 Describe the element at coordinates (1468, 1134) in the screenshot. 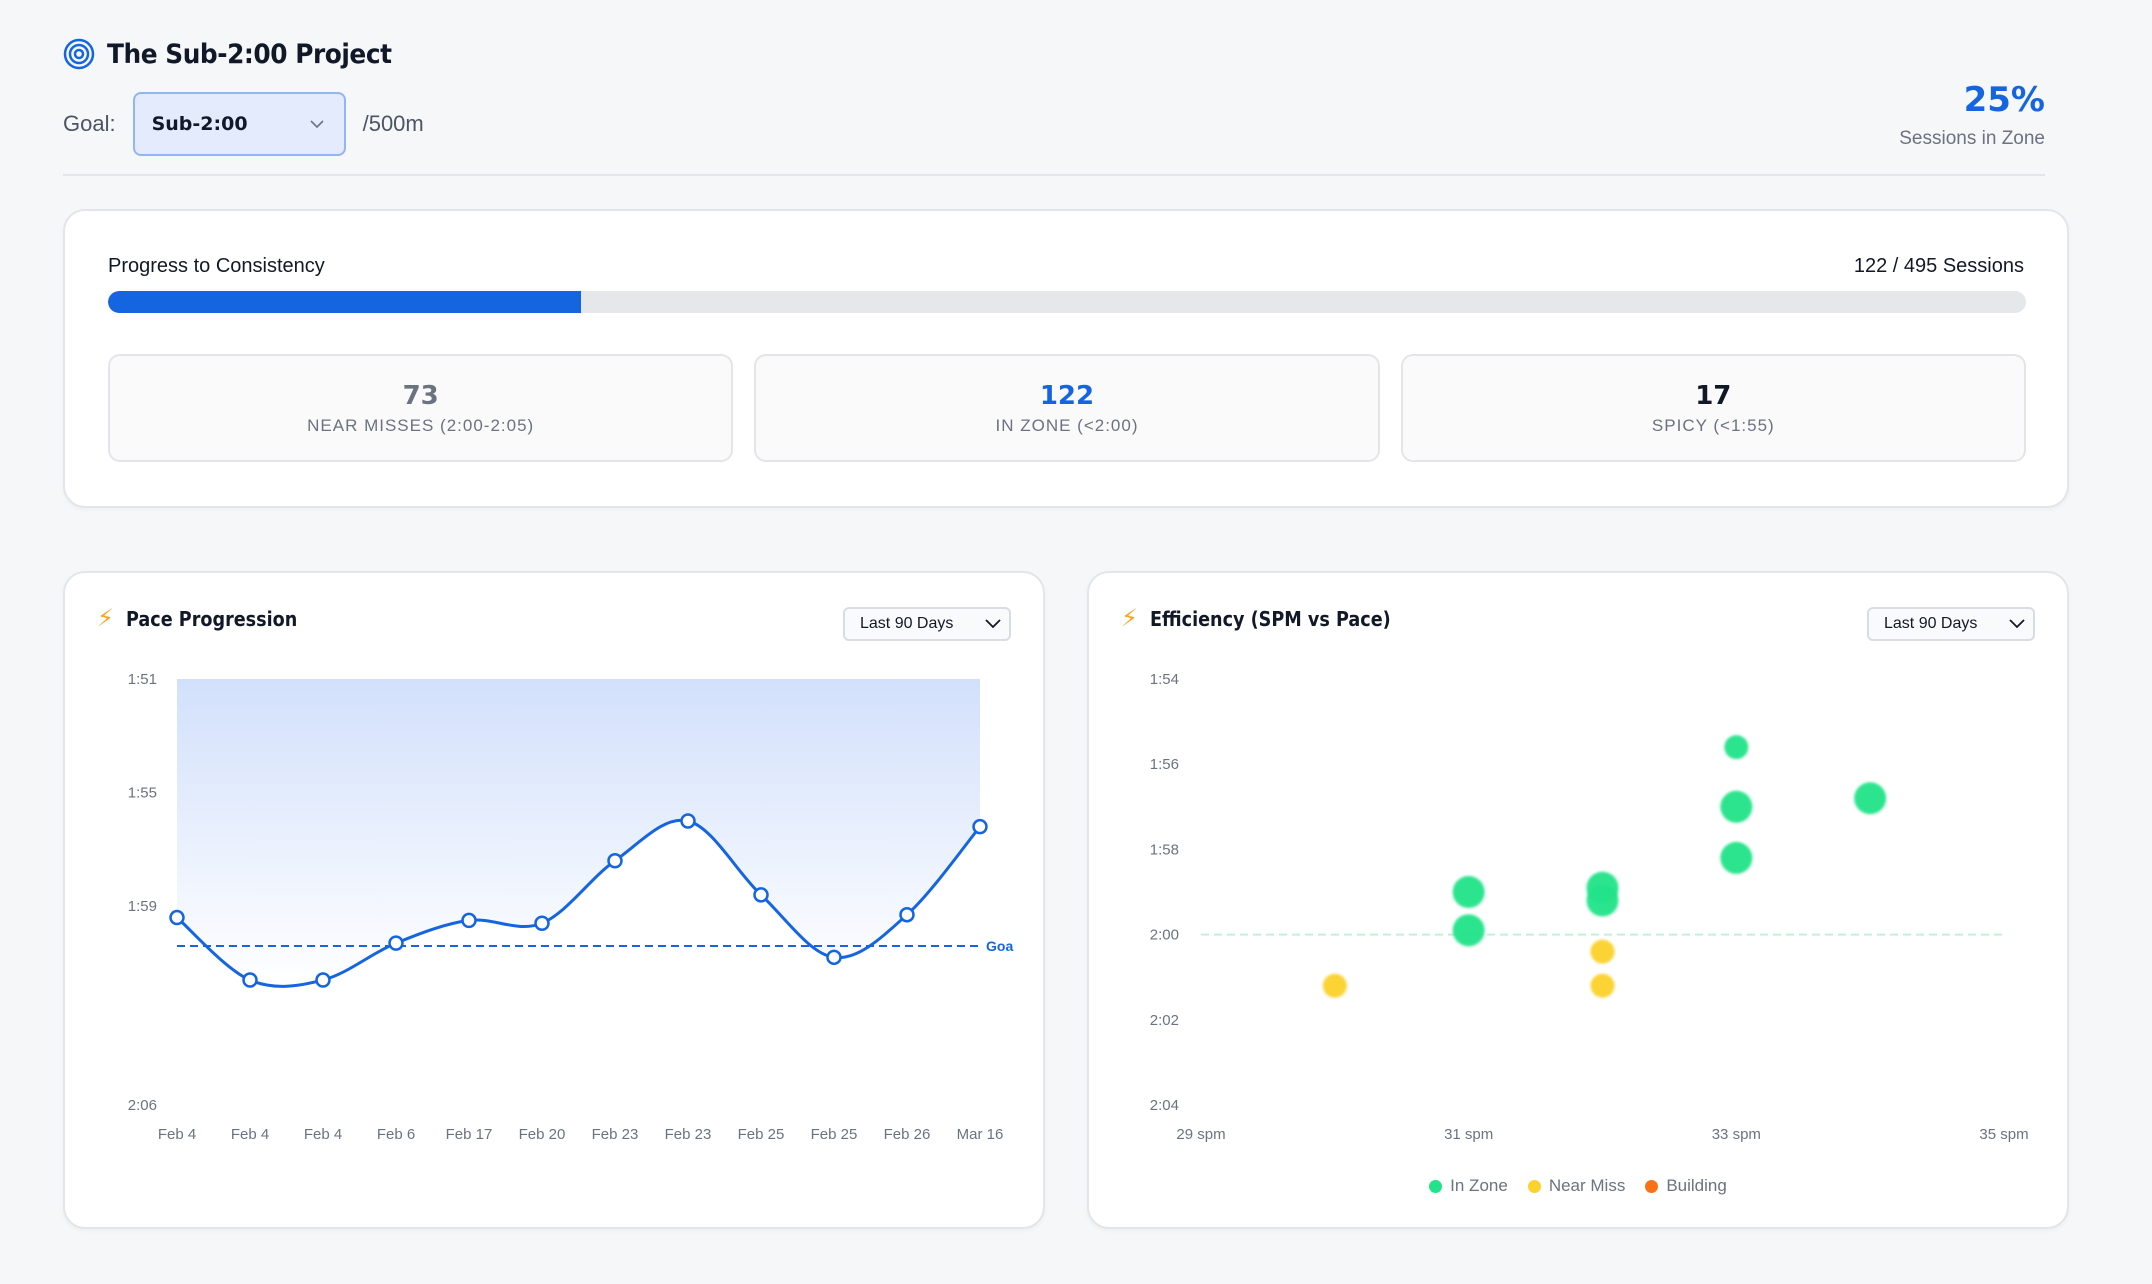

I see `x-tick-label: 31 spm` at that location.